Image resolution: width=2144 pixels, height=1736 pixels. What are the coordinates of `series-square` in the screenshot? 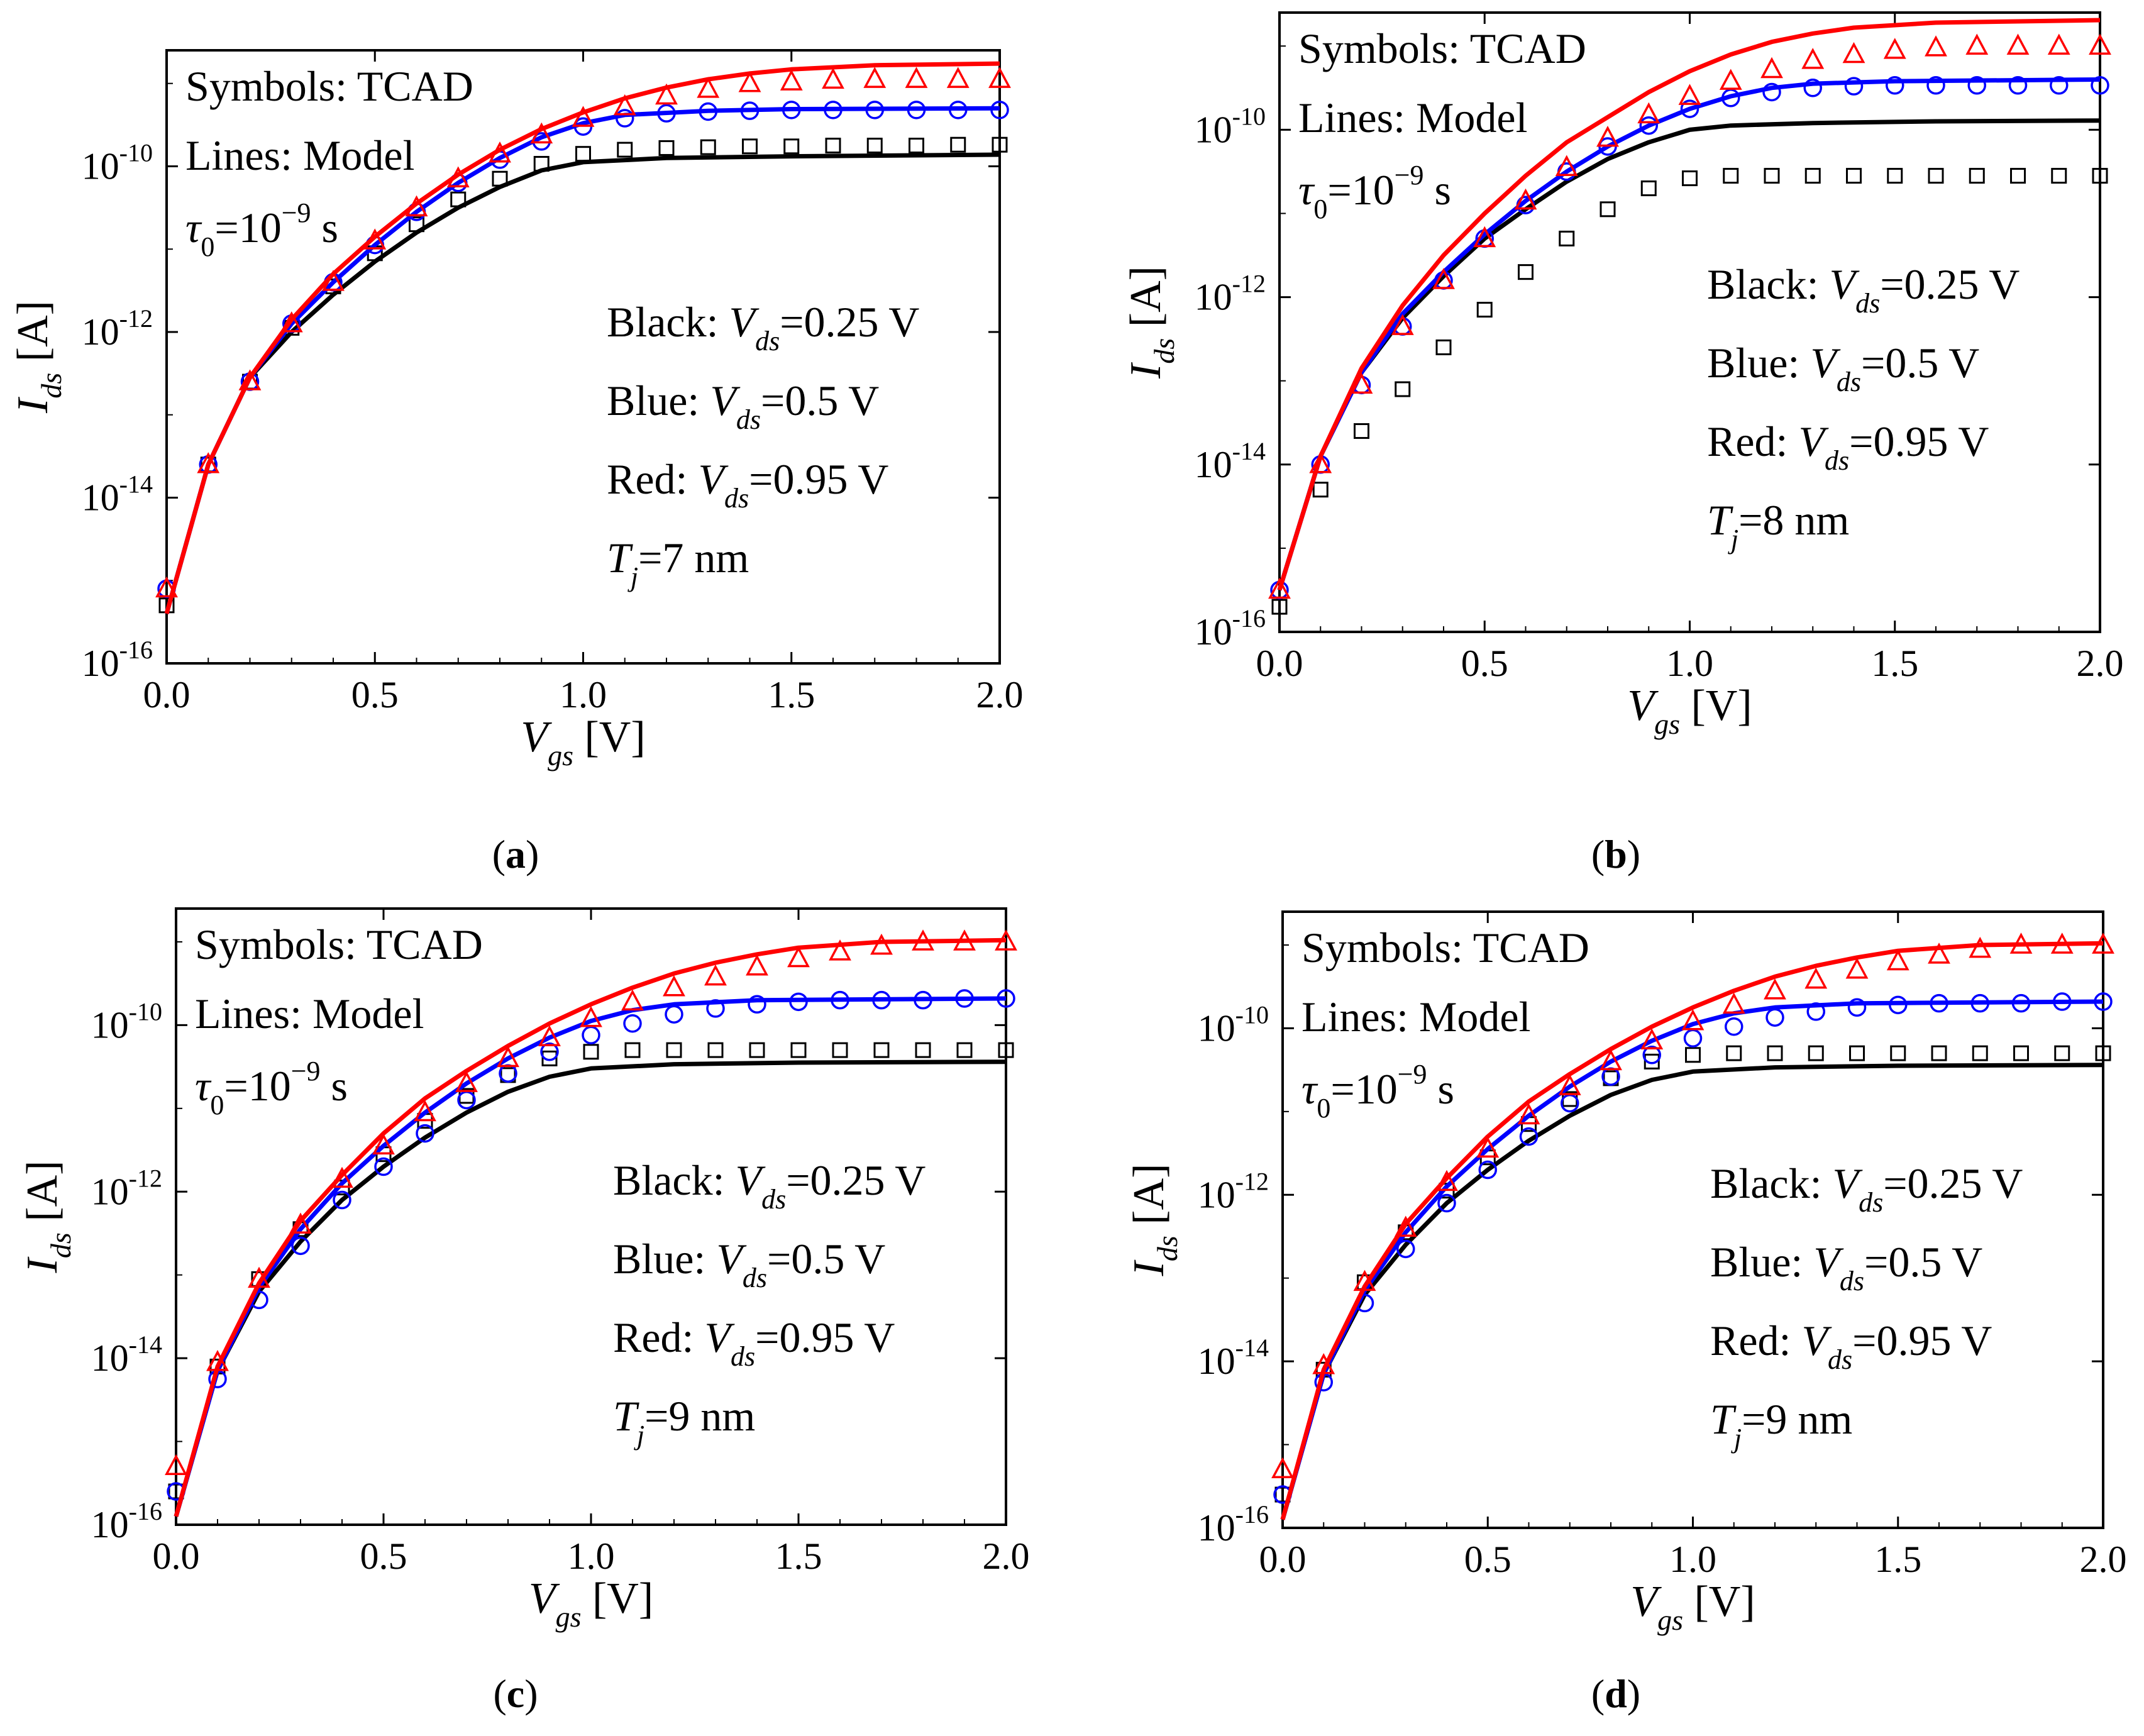 It's located at (591, 1279).